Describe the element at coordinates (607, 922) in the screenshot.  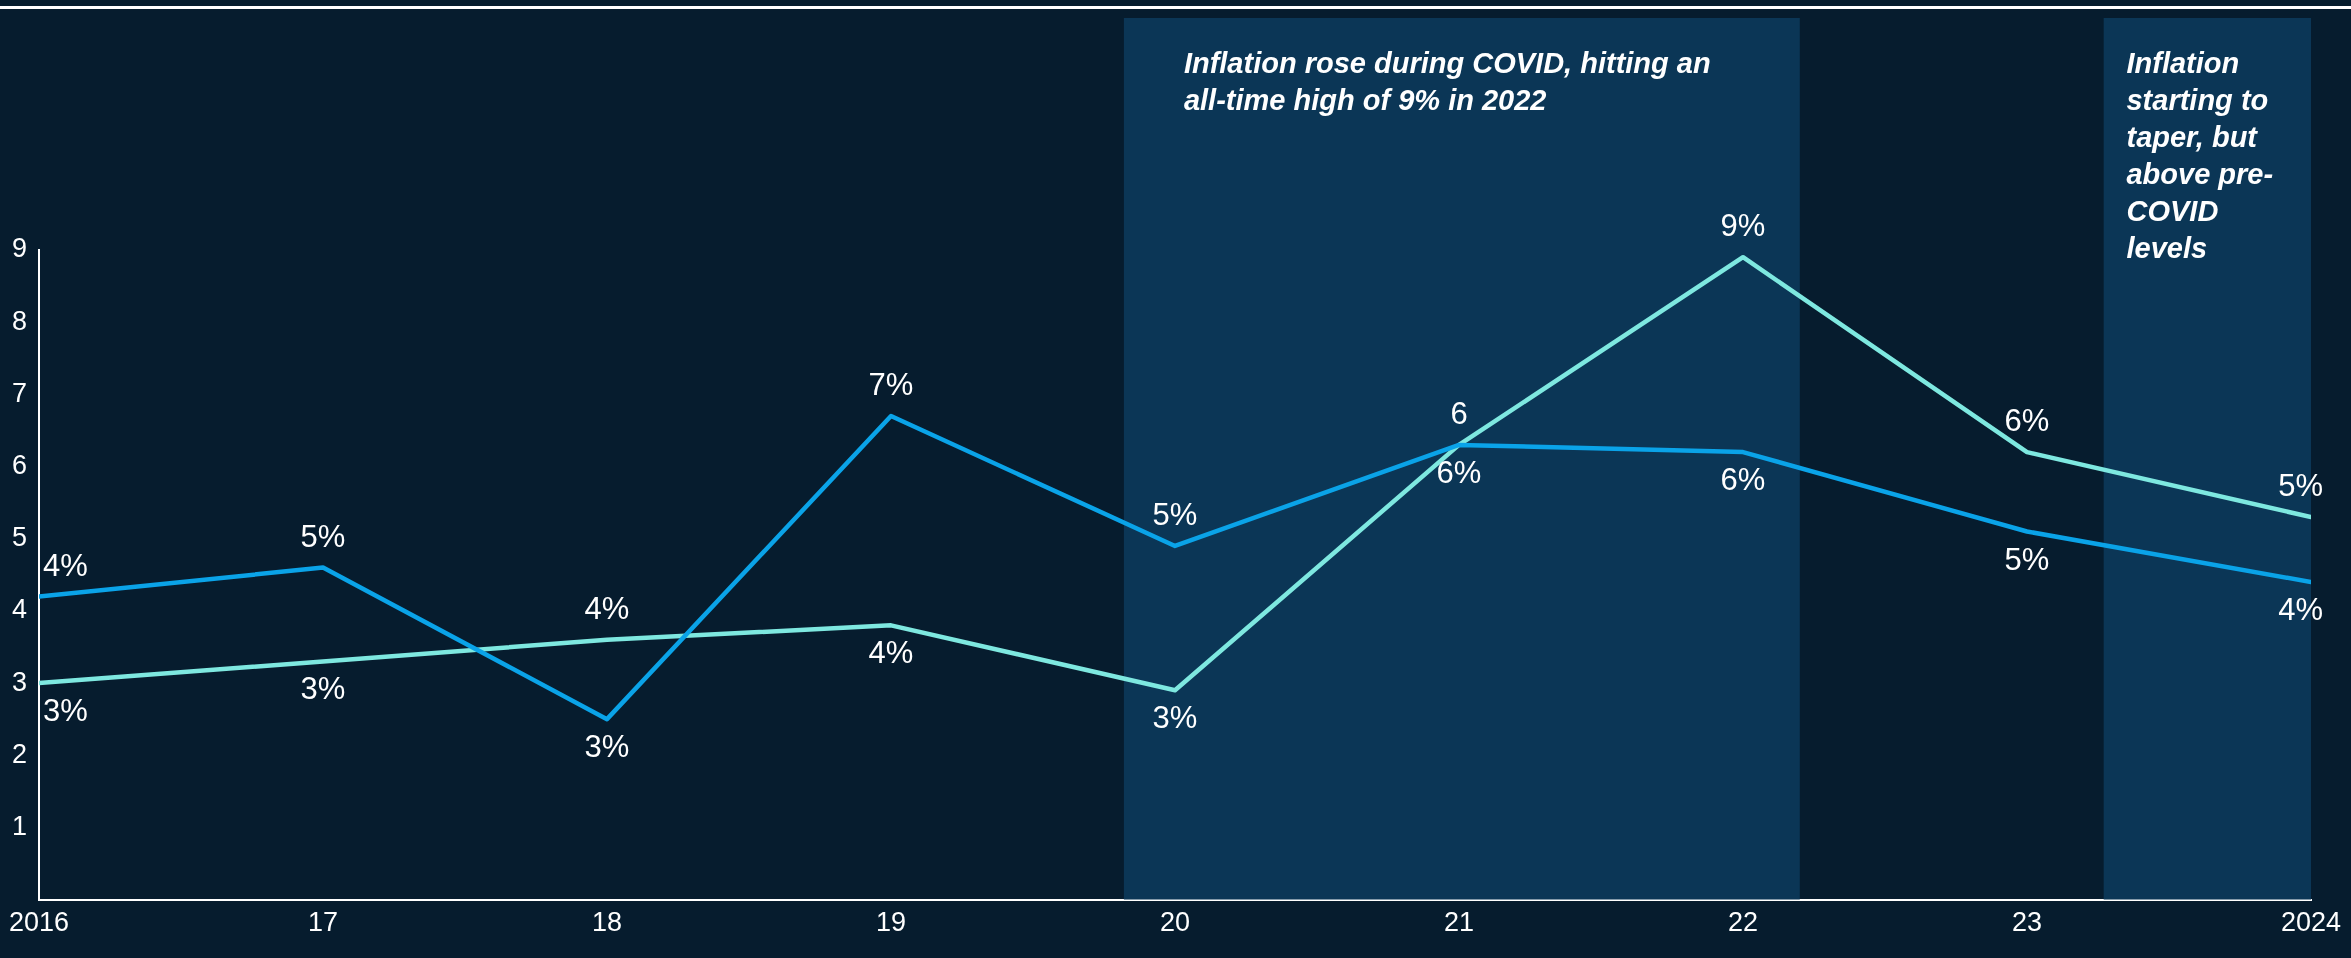
I see `x-tick-label: 18` at that location.